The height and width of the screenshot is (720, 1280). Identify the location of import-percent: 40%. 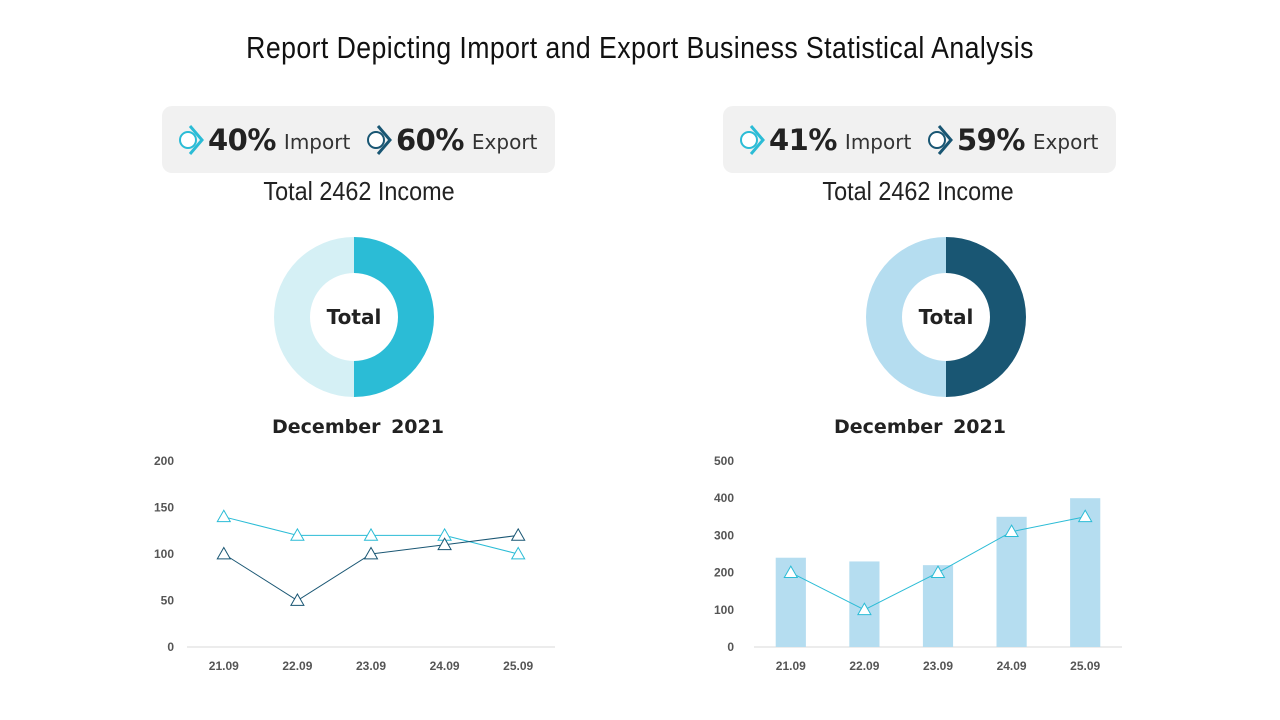
(242, 139).